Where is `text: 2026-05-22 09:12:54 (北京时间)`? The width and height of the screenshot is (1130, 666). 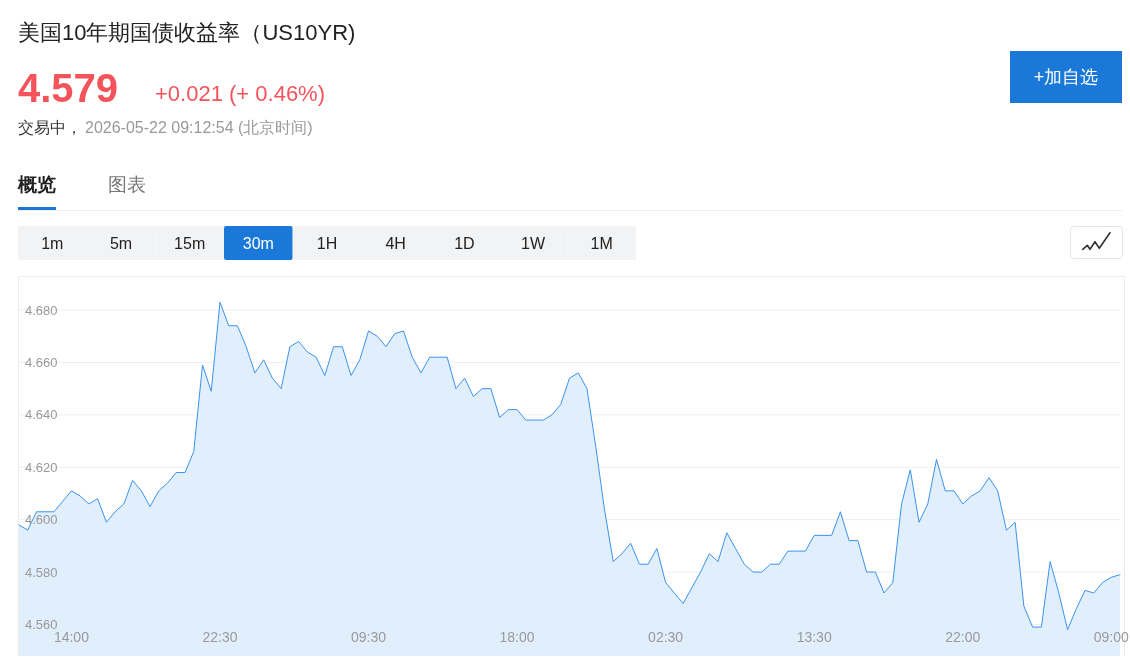 text: 2026-05-22 09:12:54 (北京时间) is located at coordinates (199, 127).